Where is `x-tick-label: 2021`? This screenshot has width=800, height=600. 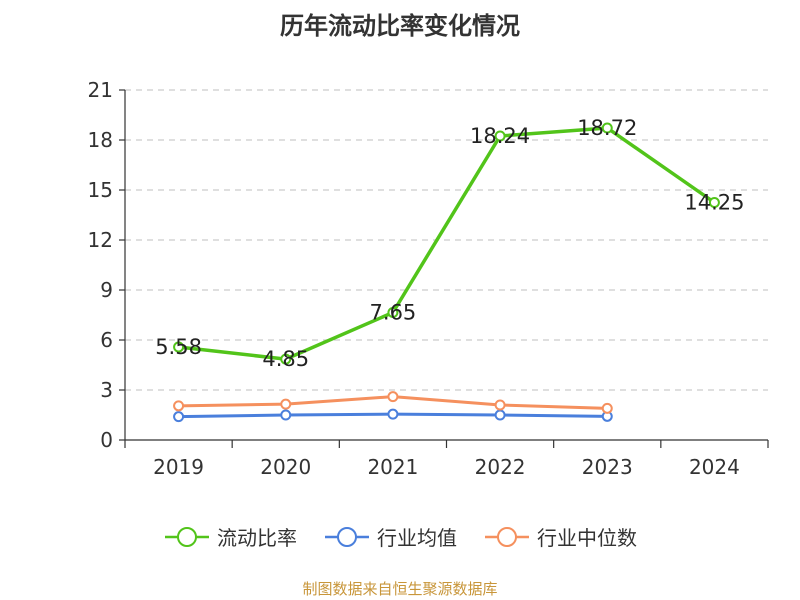
x-tick-label: 2021 is located at coordinates (392, 467).